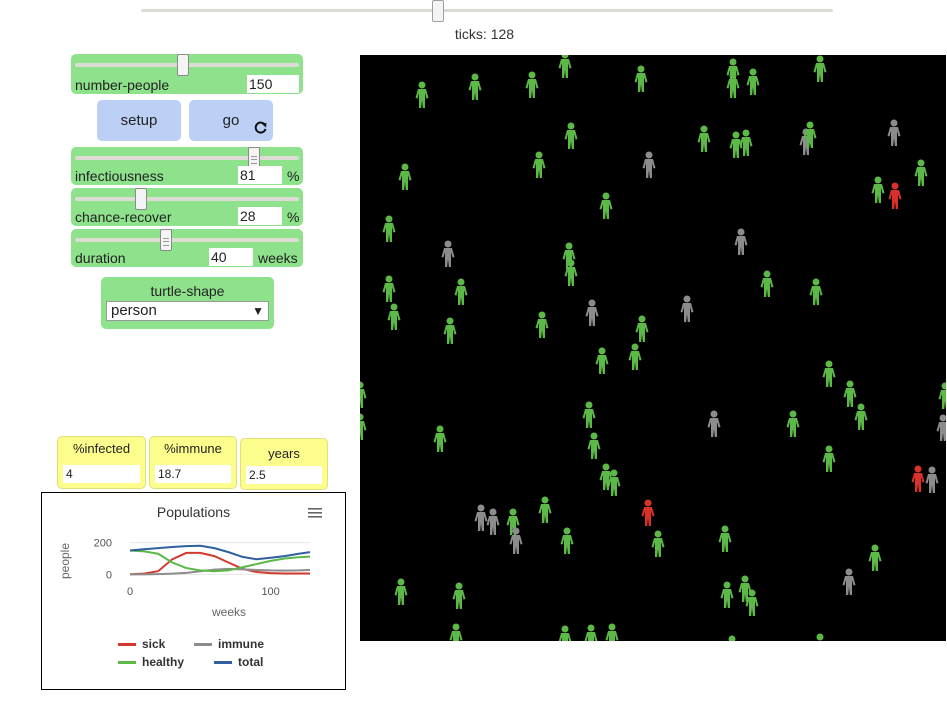 The height and width of the screenshot is (705, 947). What do you see at coordinates (187, 311) in the screenshot?
I see `chooser-select: person` at bounding box center [187, 311].